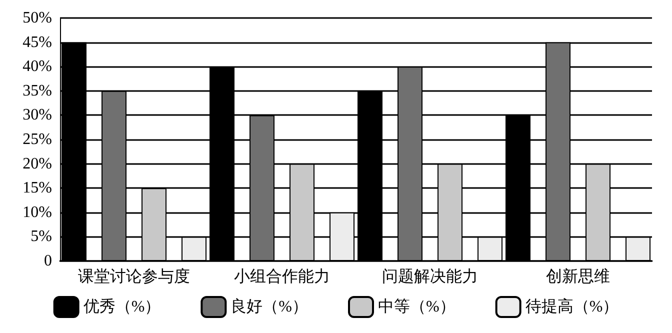  Describe the element at coordinates (134, 277) in the screenshot. I see `x-tick-label: 课堂讨论参与度` at that location.